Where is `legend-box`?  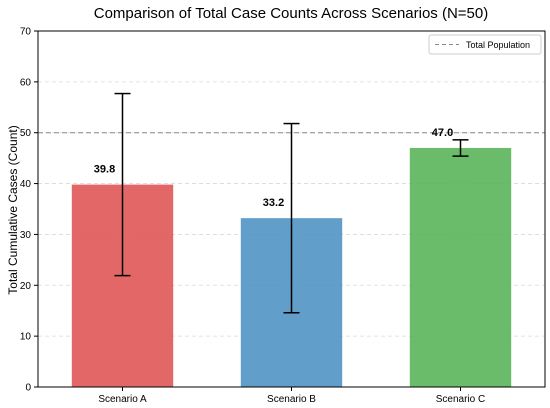
legend-box is located at coordinates (485, 44).